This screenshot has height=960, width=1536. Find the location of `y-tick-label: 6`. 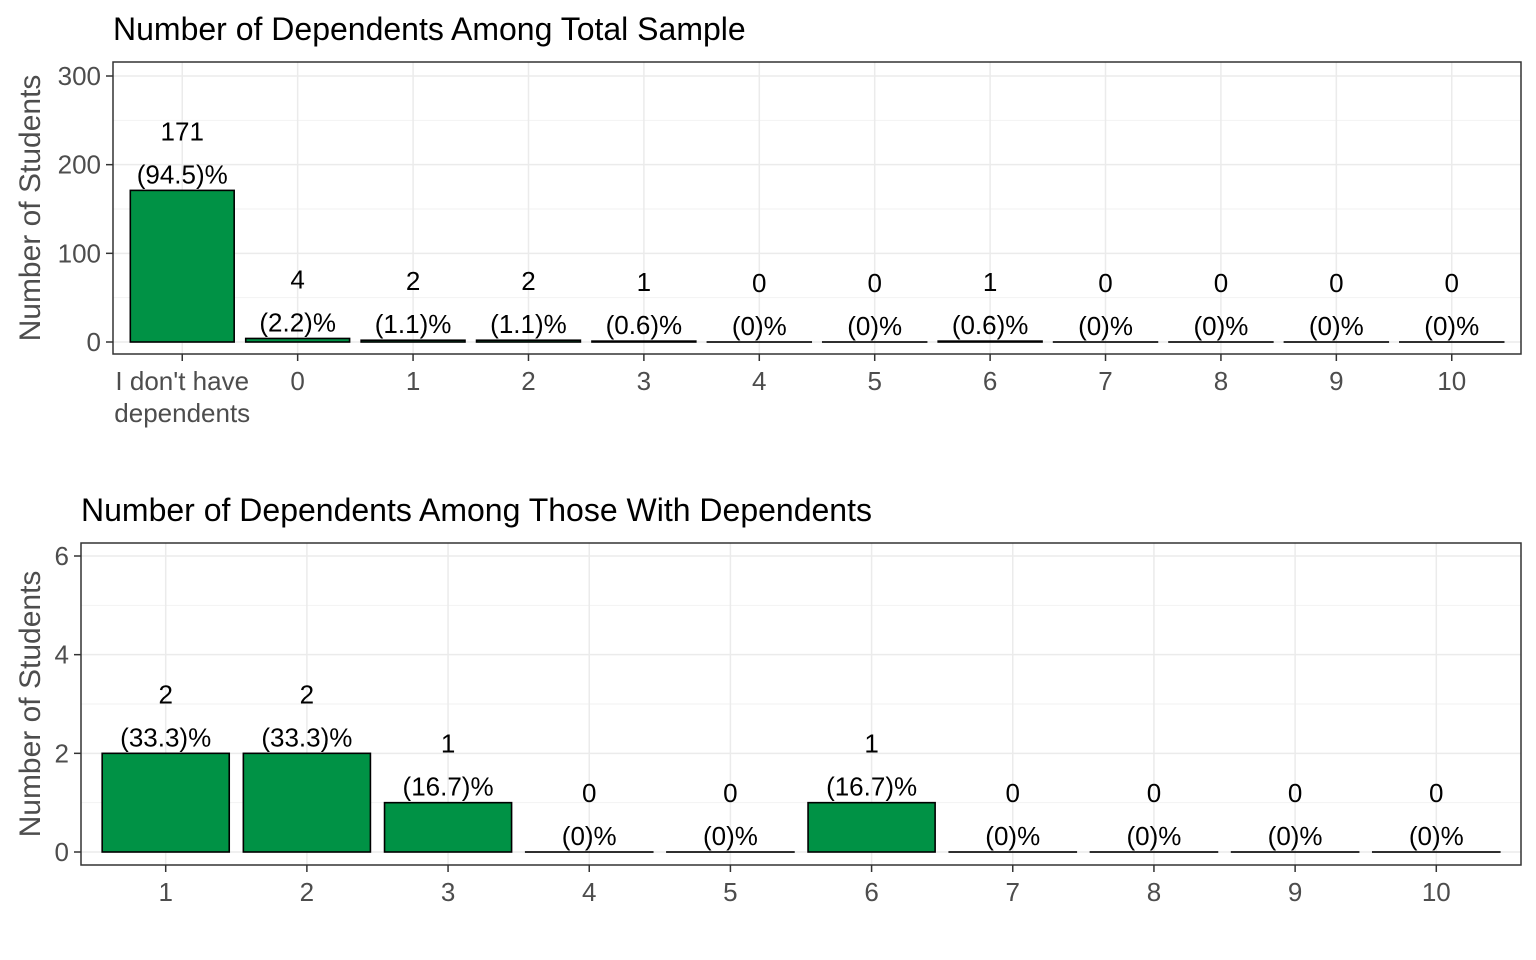

y-tick-label: 6 is located at coordinates (62, 556).